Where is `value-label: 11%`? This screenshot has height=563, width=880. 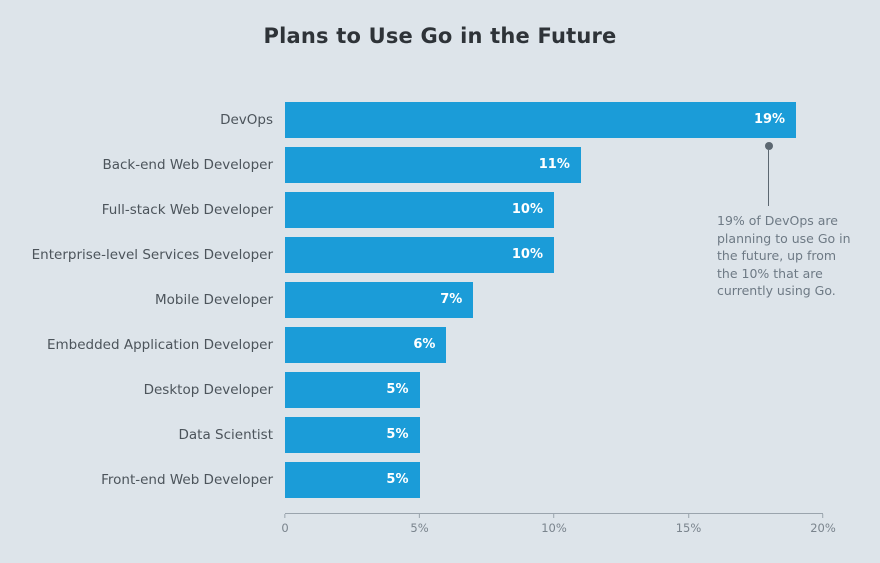 value-label: 11% is located at coordinates (554, 164).